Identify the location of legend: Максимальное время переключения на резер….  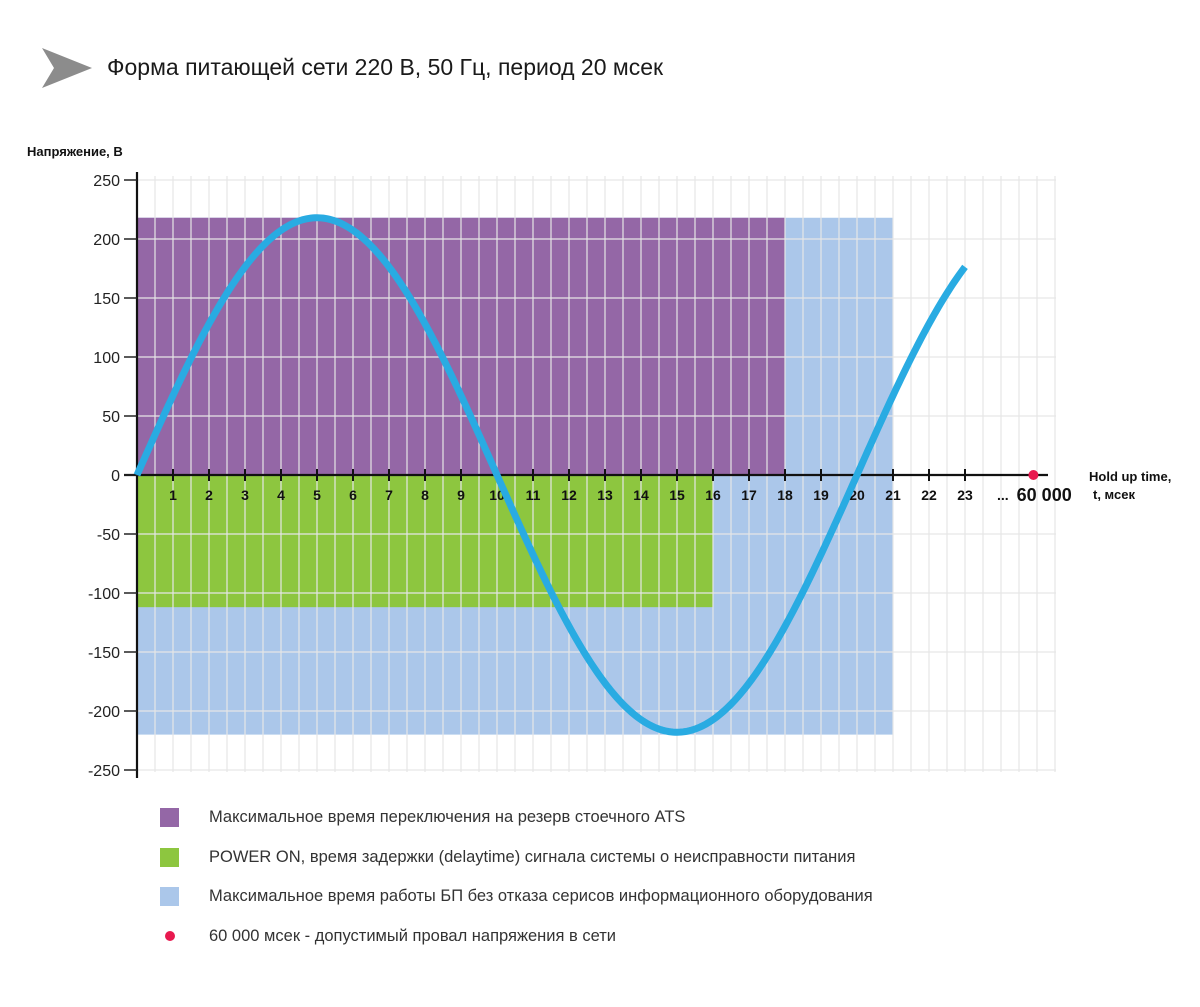
(516, 877).